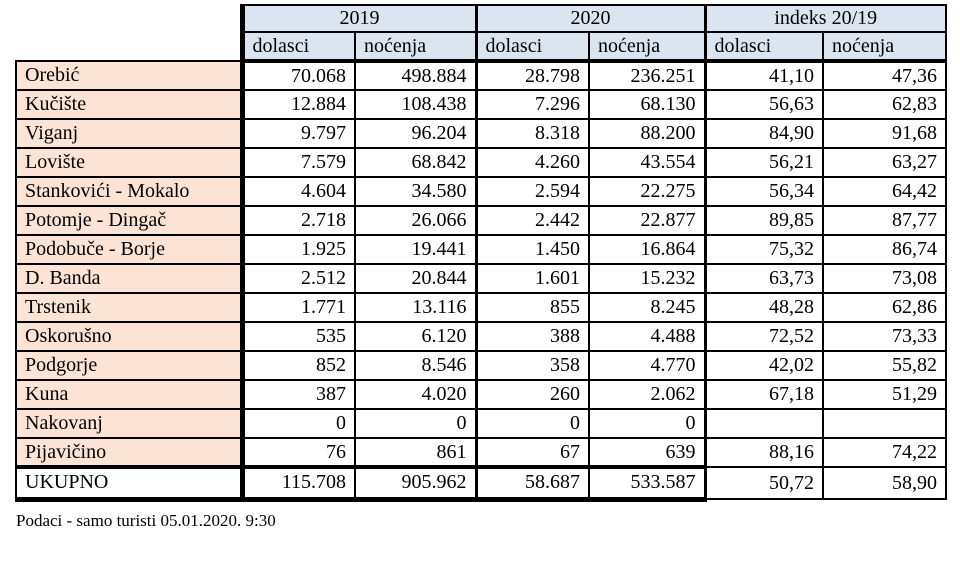  I want to click on data-cell: 41,10, so click(763, 75).